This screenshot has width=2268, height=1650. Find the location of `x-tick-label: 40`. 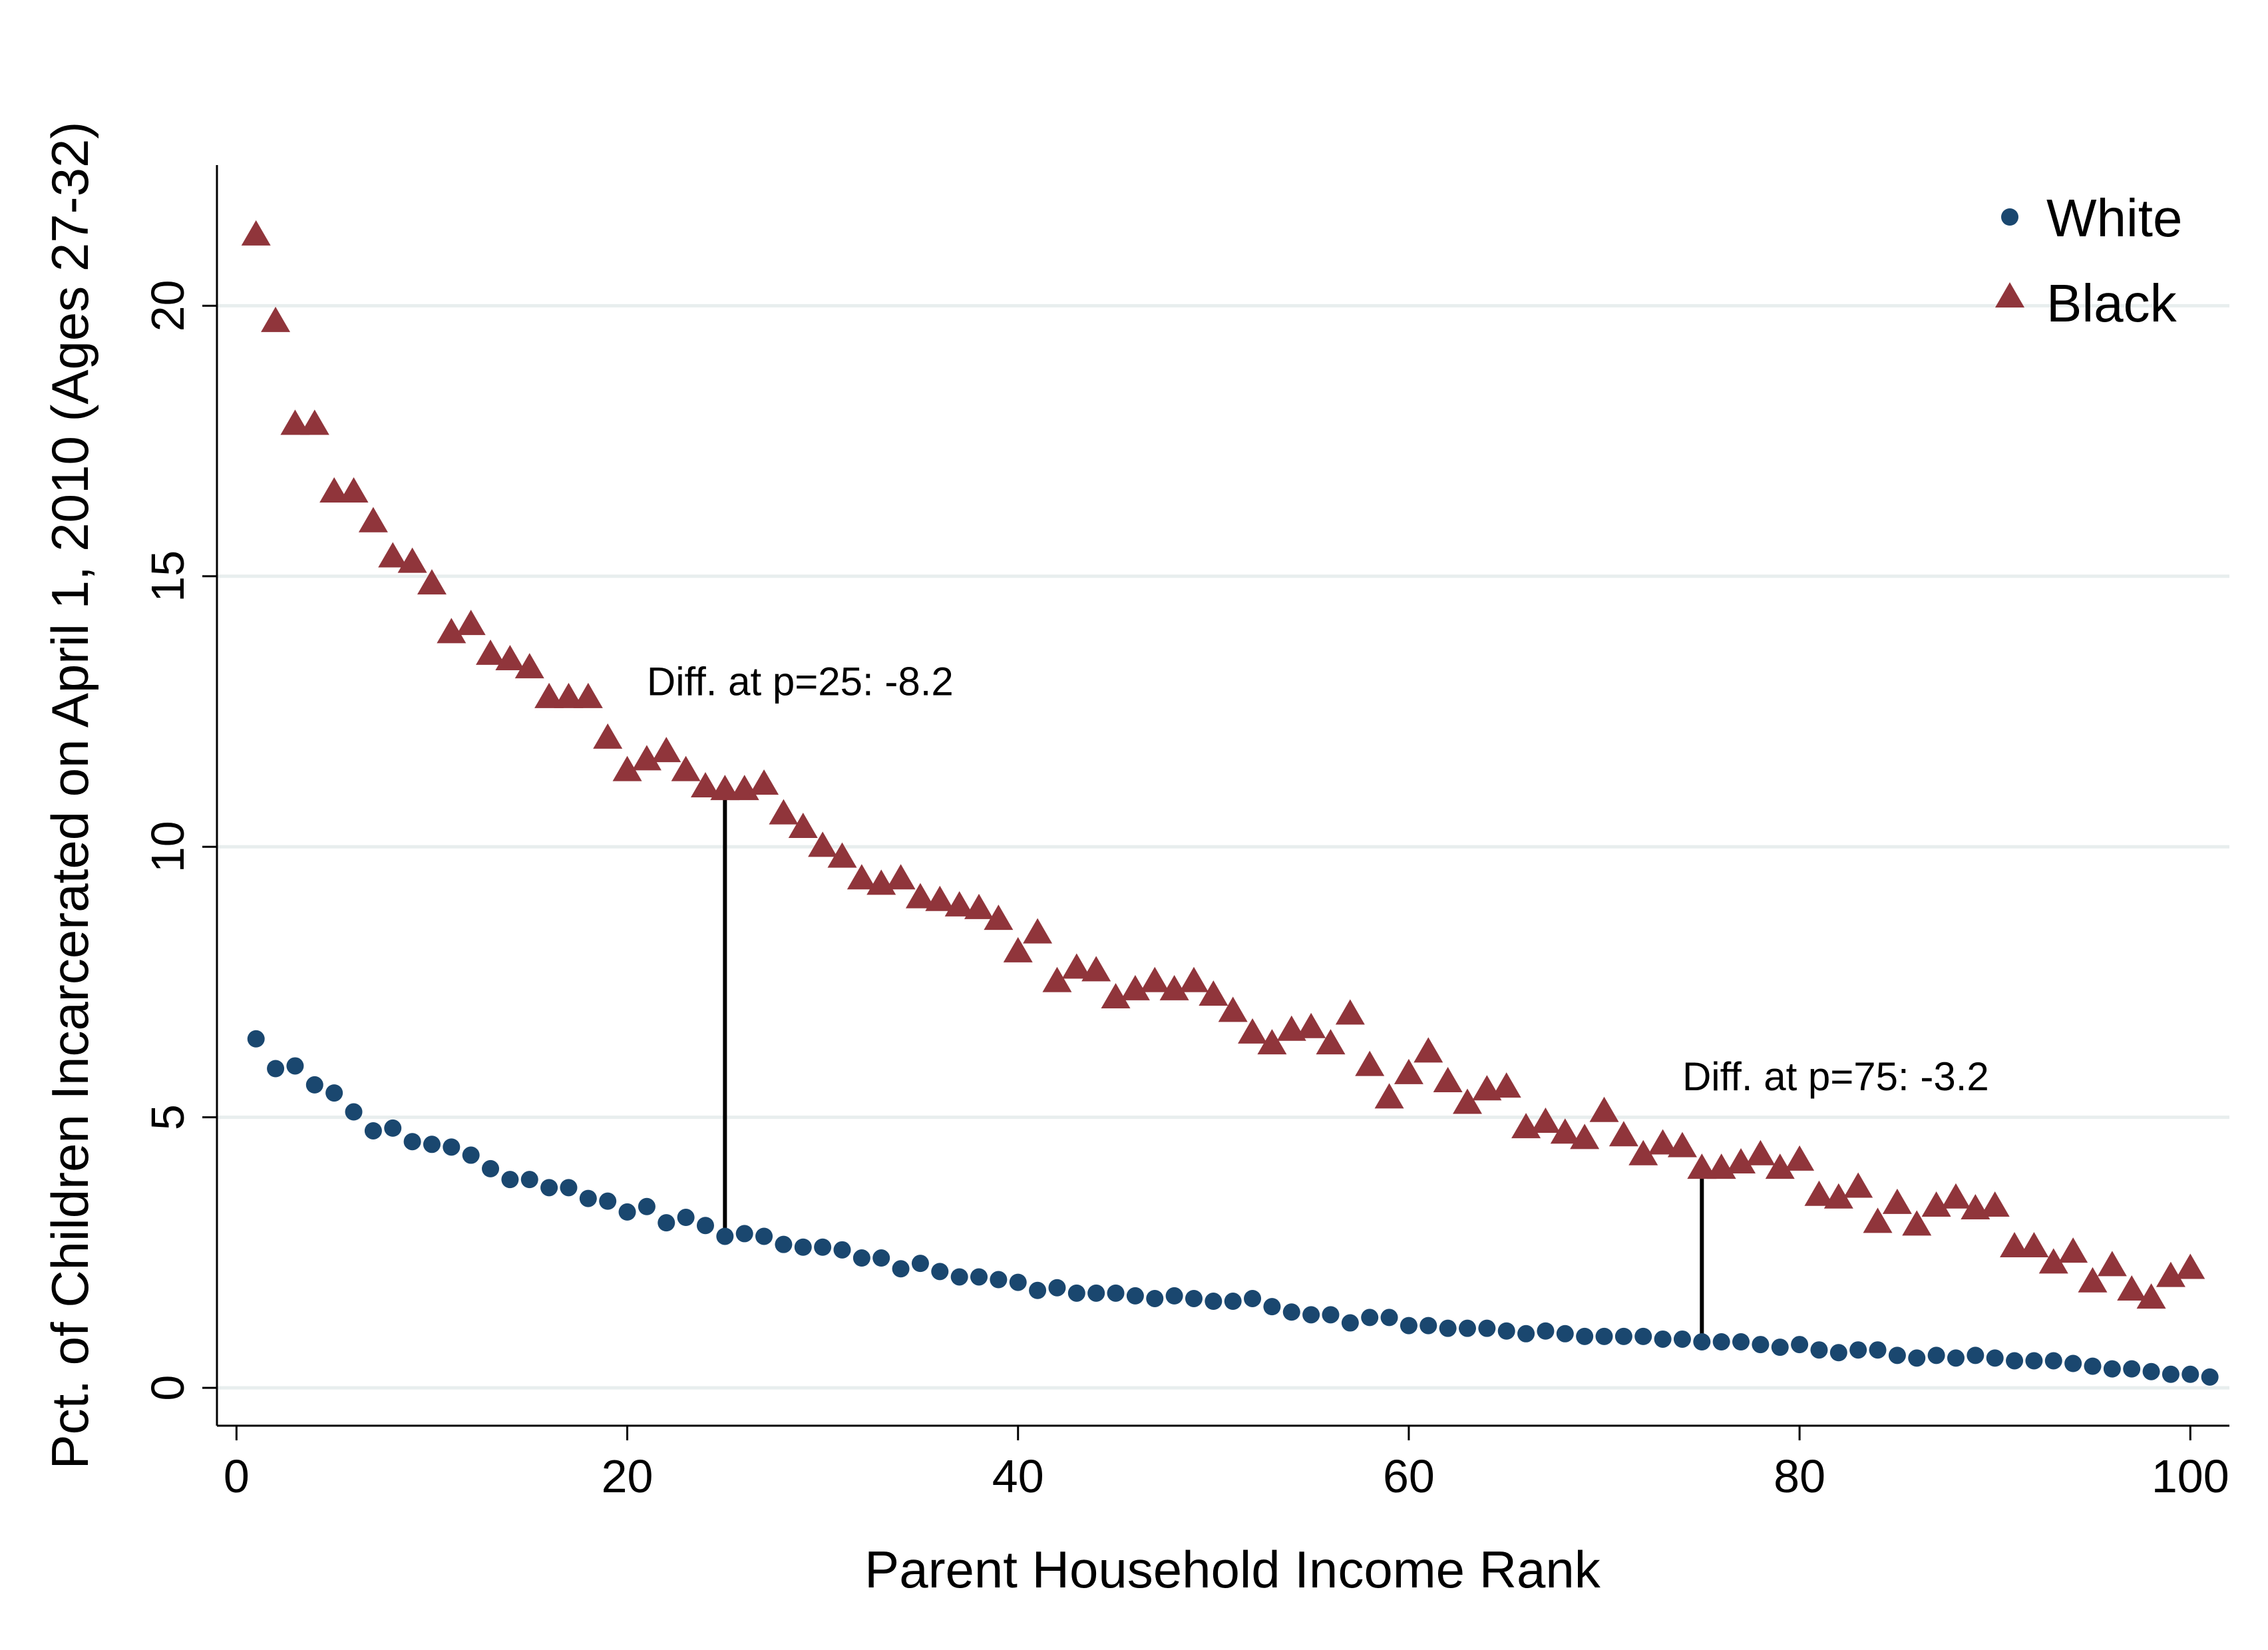

x-tick-label: 40 is located at coordinates (1018, 1476).